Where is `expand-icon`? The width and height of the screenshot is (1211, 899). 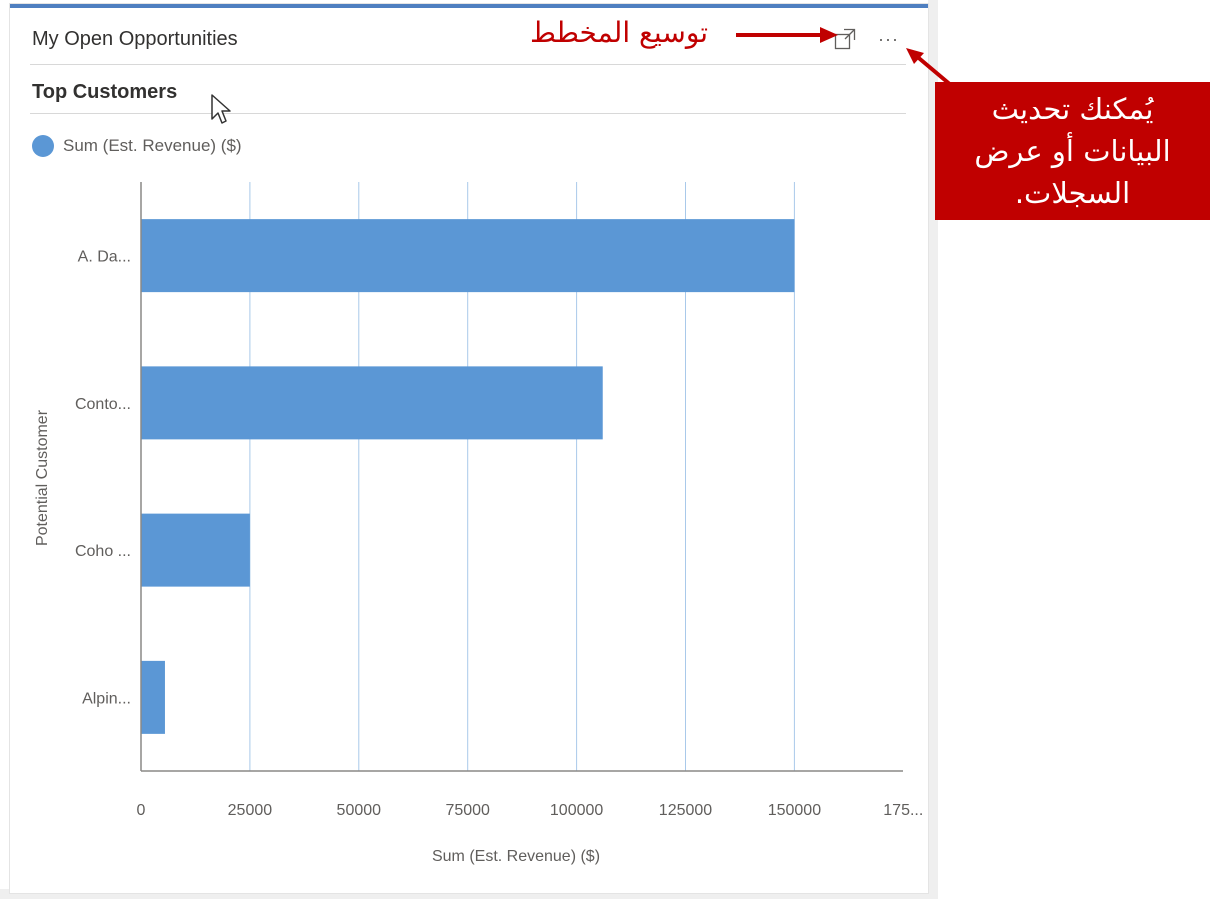
expand-icon is located at coordinates (845, 39).